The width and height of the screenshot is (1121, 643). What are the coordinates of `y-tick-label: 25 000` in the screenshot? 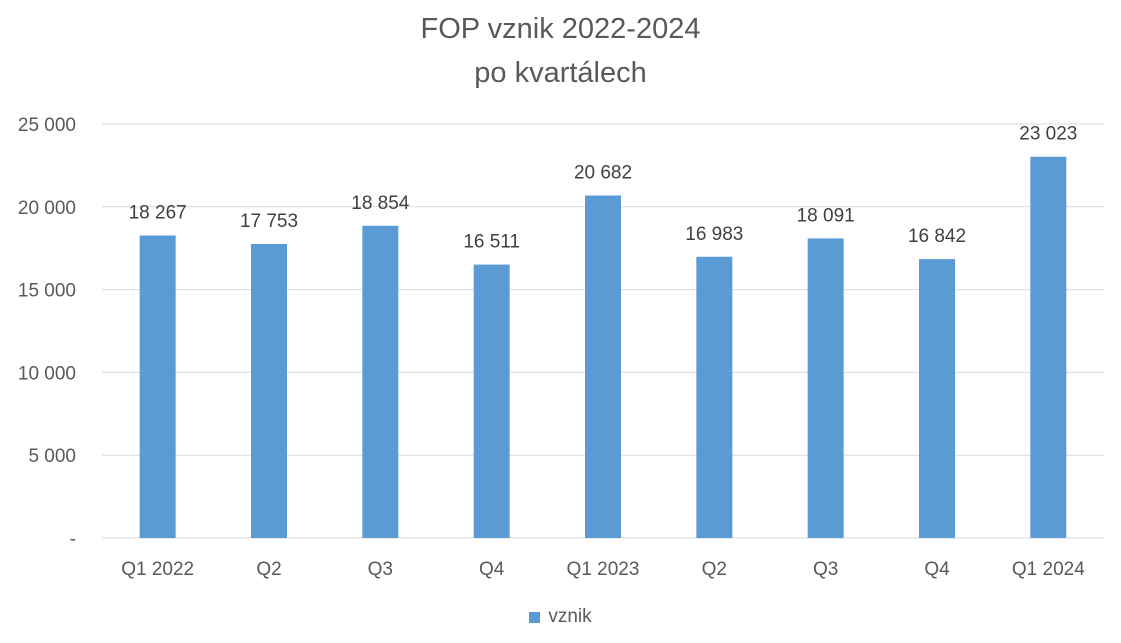 It's located at (47, 125).